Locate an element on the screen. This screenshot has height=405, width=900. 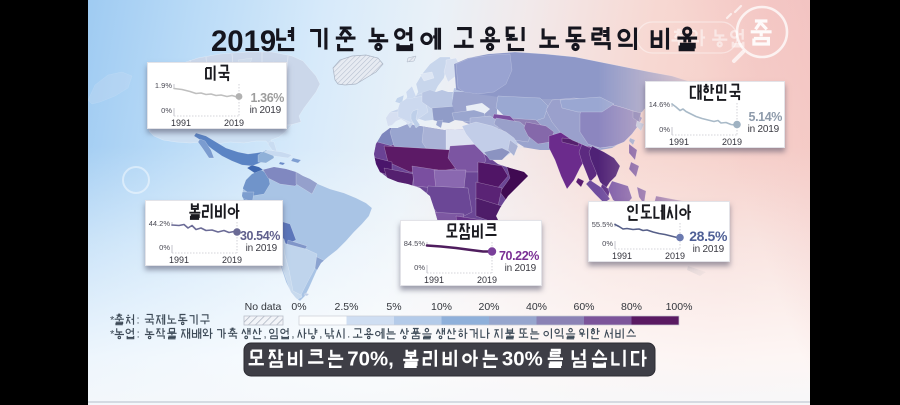
svg-text: 30% is located at coordinates (522, 360).